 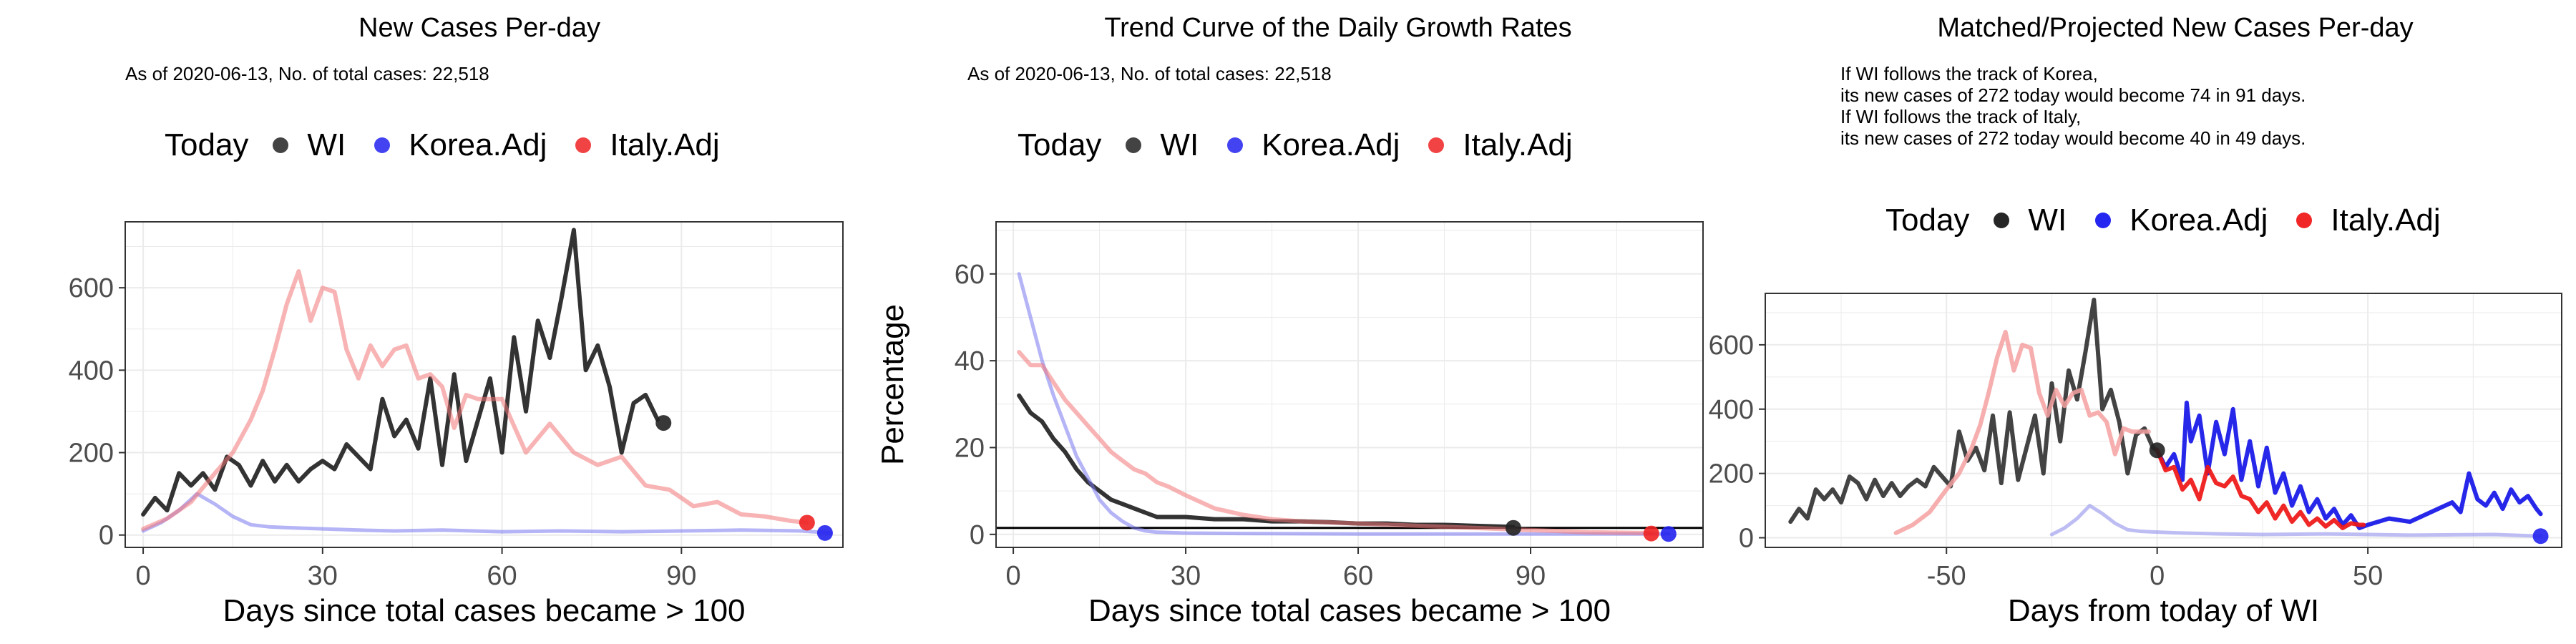 What do you see at coordinates (970, 361) in the screenshot?
I see `y-tick-label: 40` at bounding box center [970, 361].